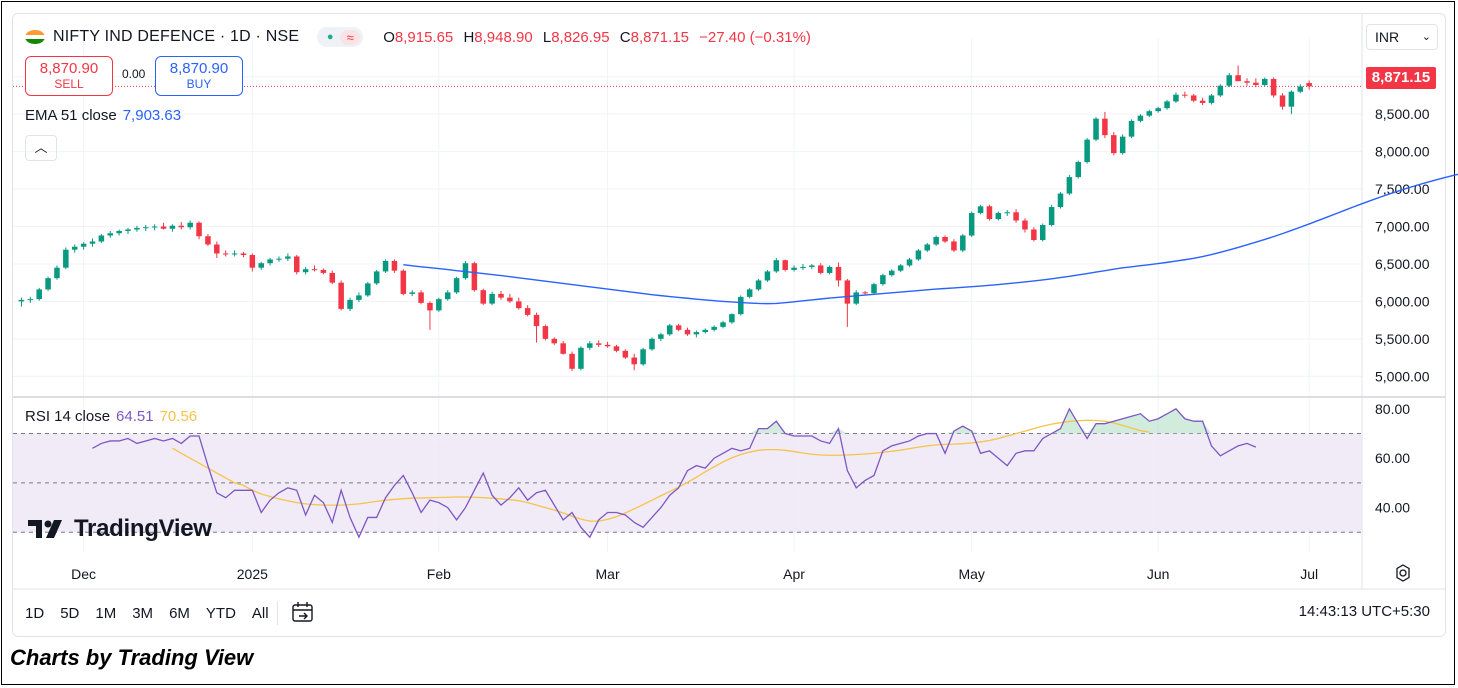 Image resolution: width=1458 pixels, height=688 pixels. I want to click on price-tick-label: 6,500.00, so click(1402, 264).